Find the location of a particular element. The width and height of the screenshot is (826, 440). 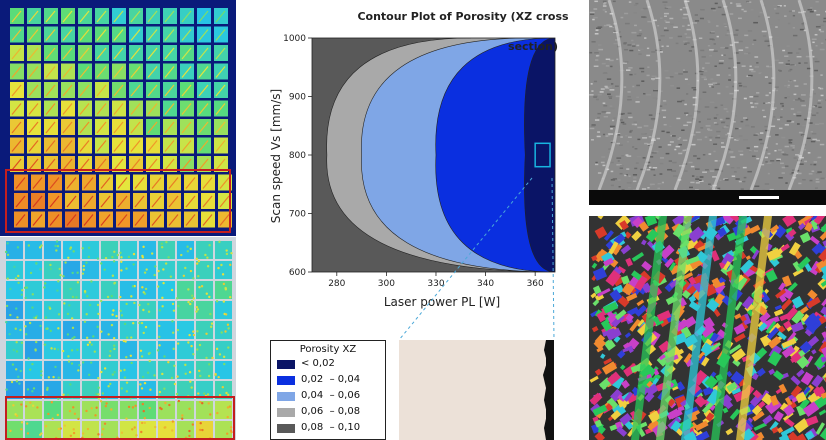

legend-item: 0,08 – 0,10 is located at coordinates (330, 428).